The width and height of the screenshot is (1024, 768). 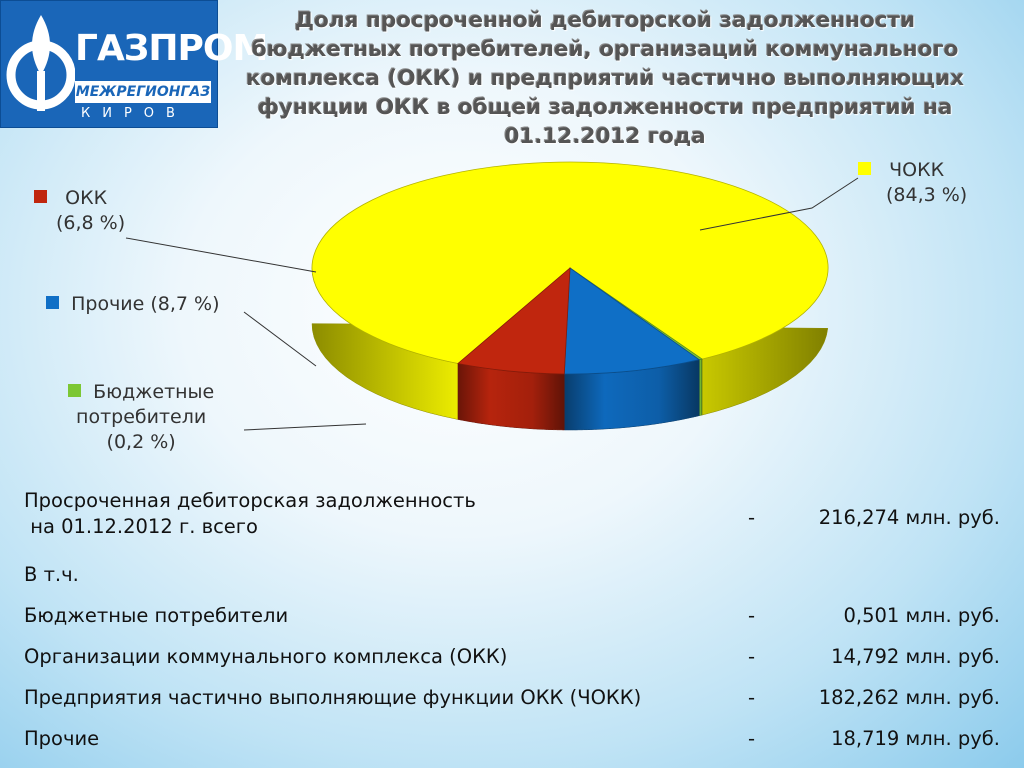 I want to click on label-budget: Бюджетные потребители (0,2 %), so click(x=141, y=417).